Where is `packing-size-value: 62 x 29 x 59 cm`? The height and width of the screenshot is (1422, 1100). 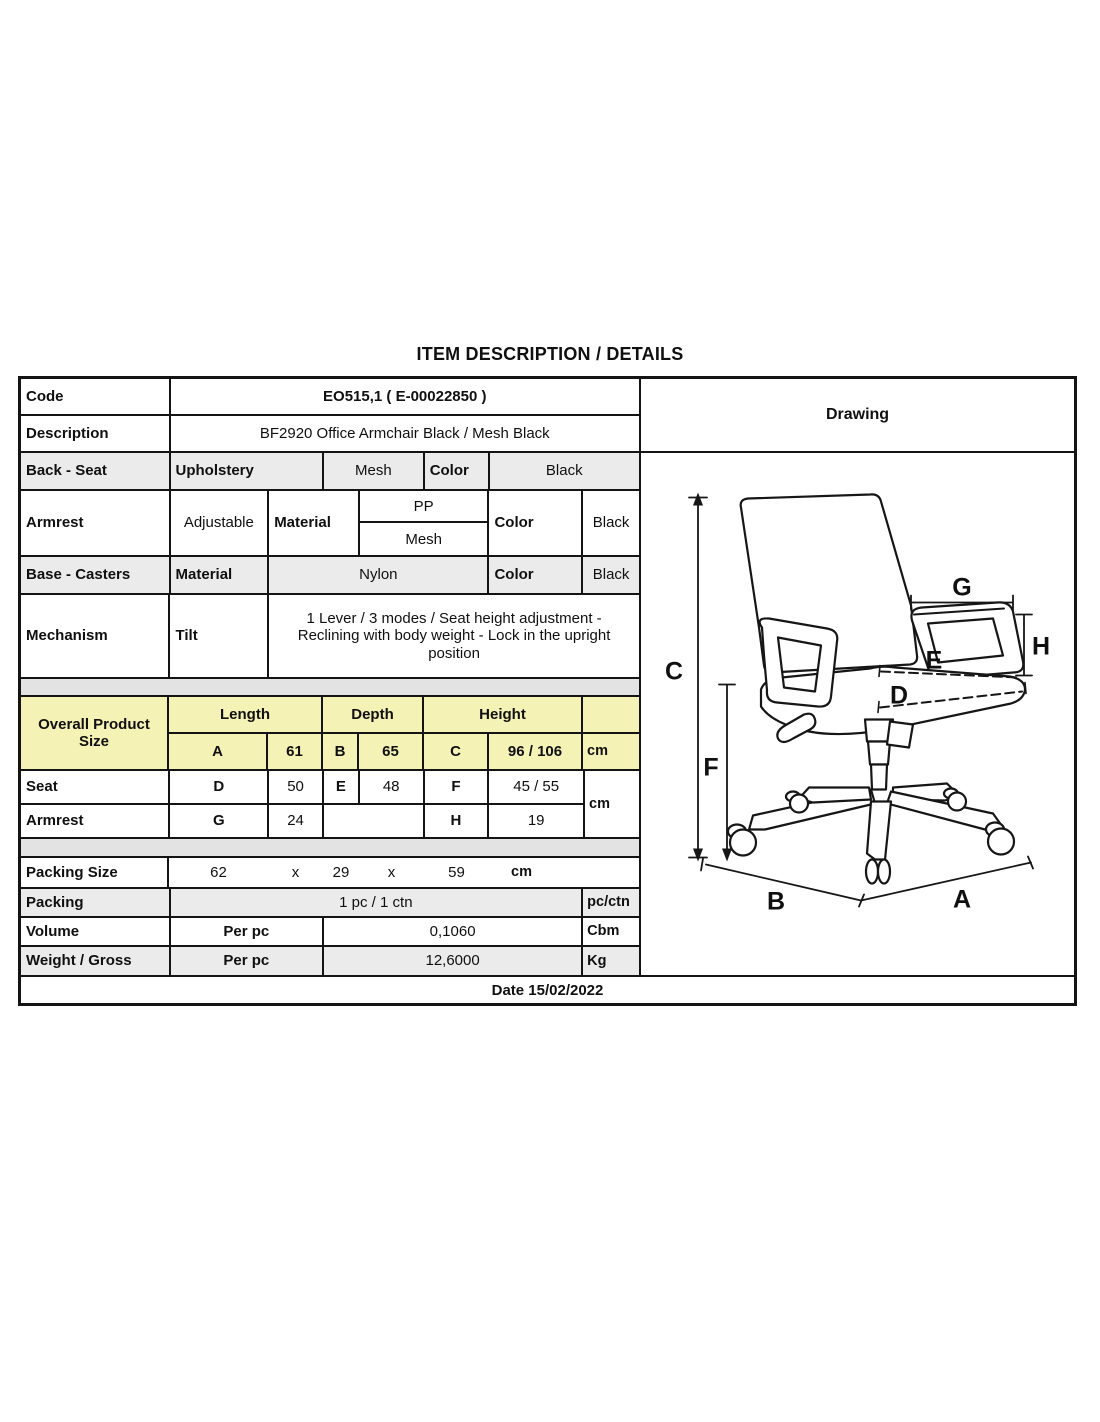 packing-size-value: 62 x 29 x 59 cm is located at coordinates (404, 872).